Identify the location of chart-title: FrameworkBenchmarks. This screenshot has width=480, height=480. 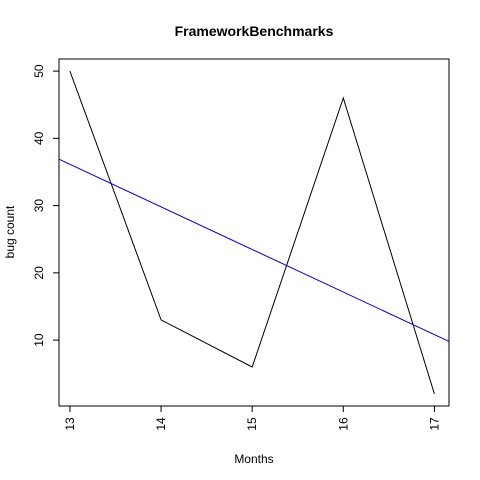
(254, 31).